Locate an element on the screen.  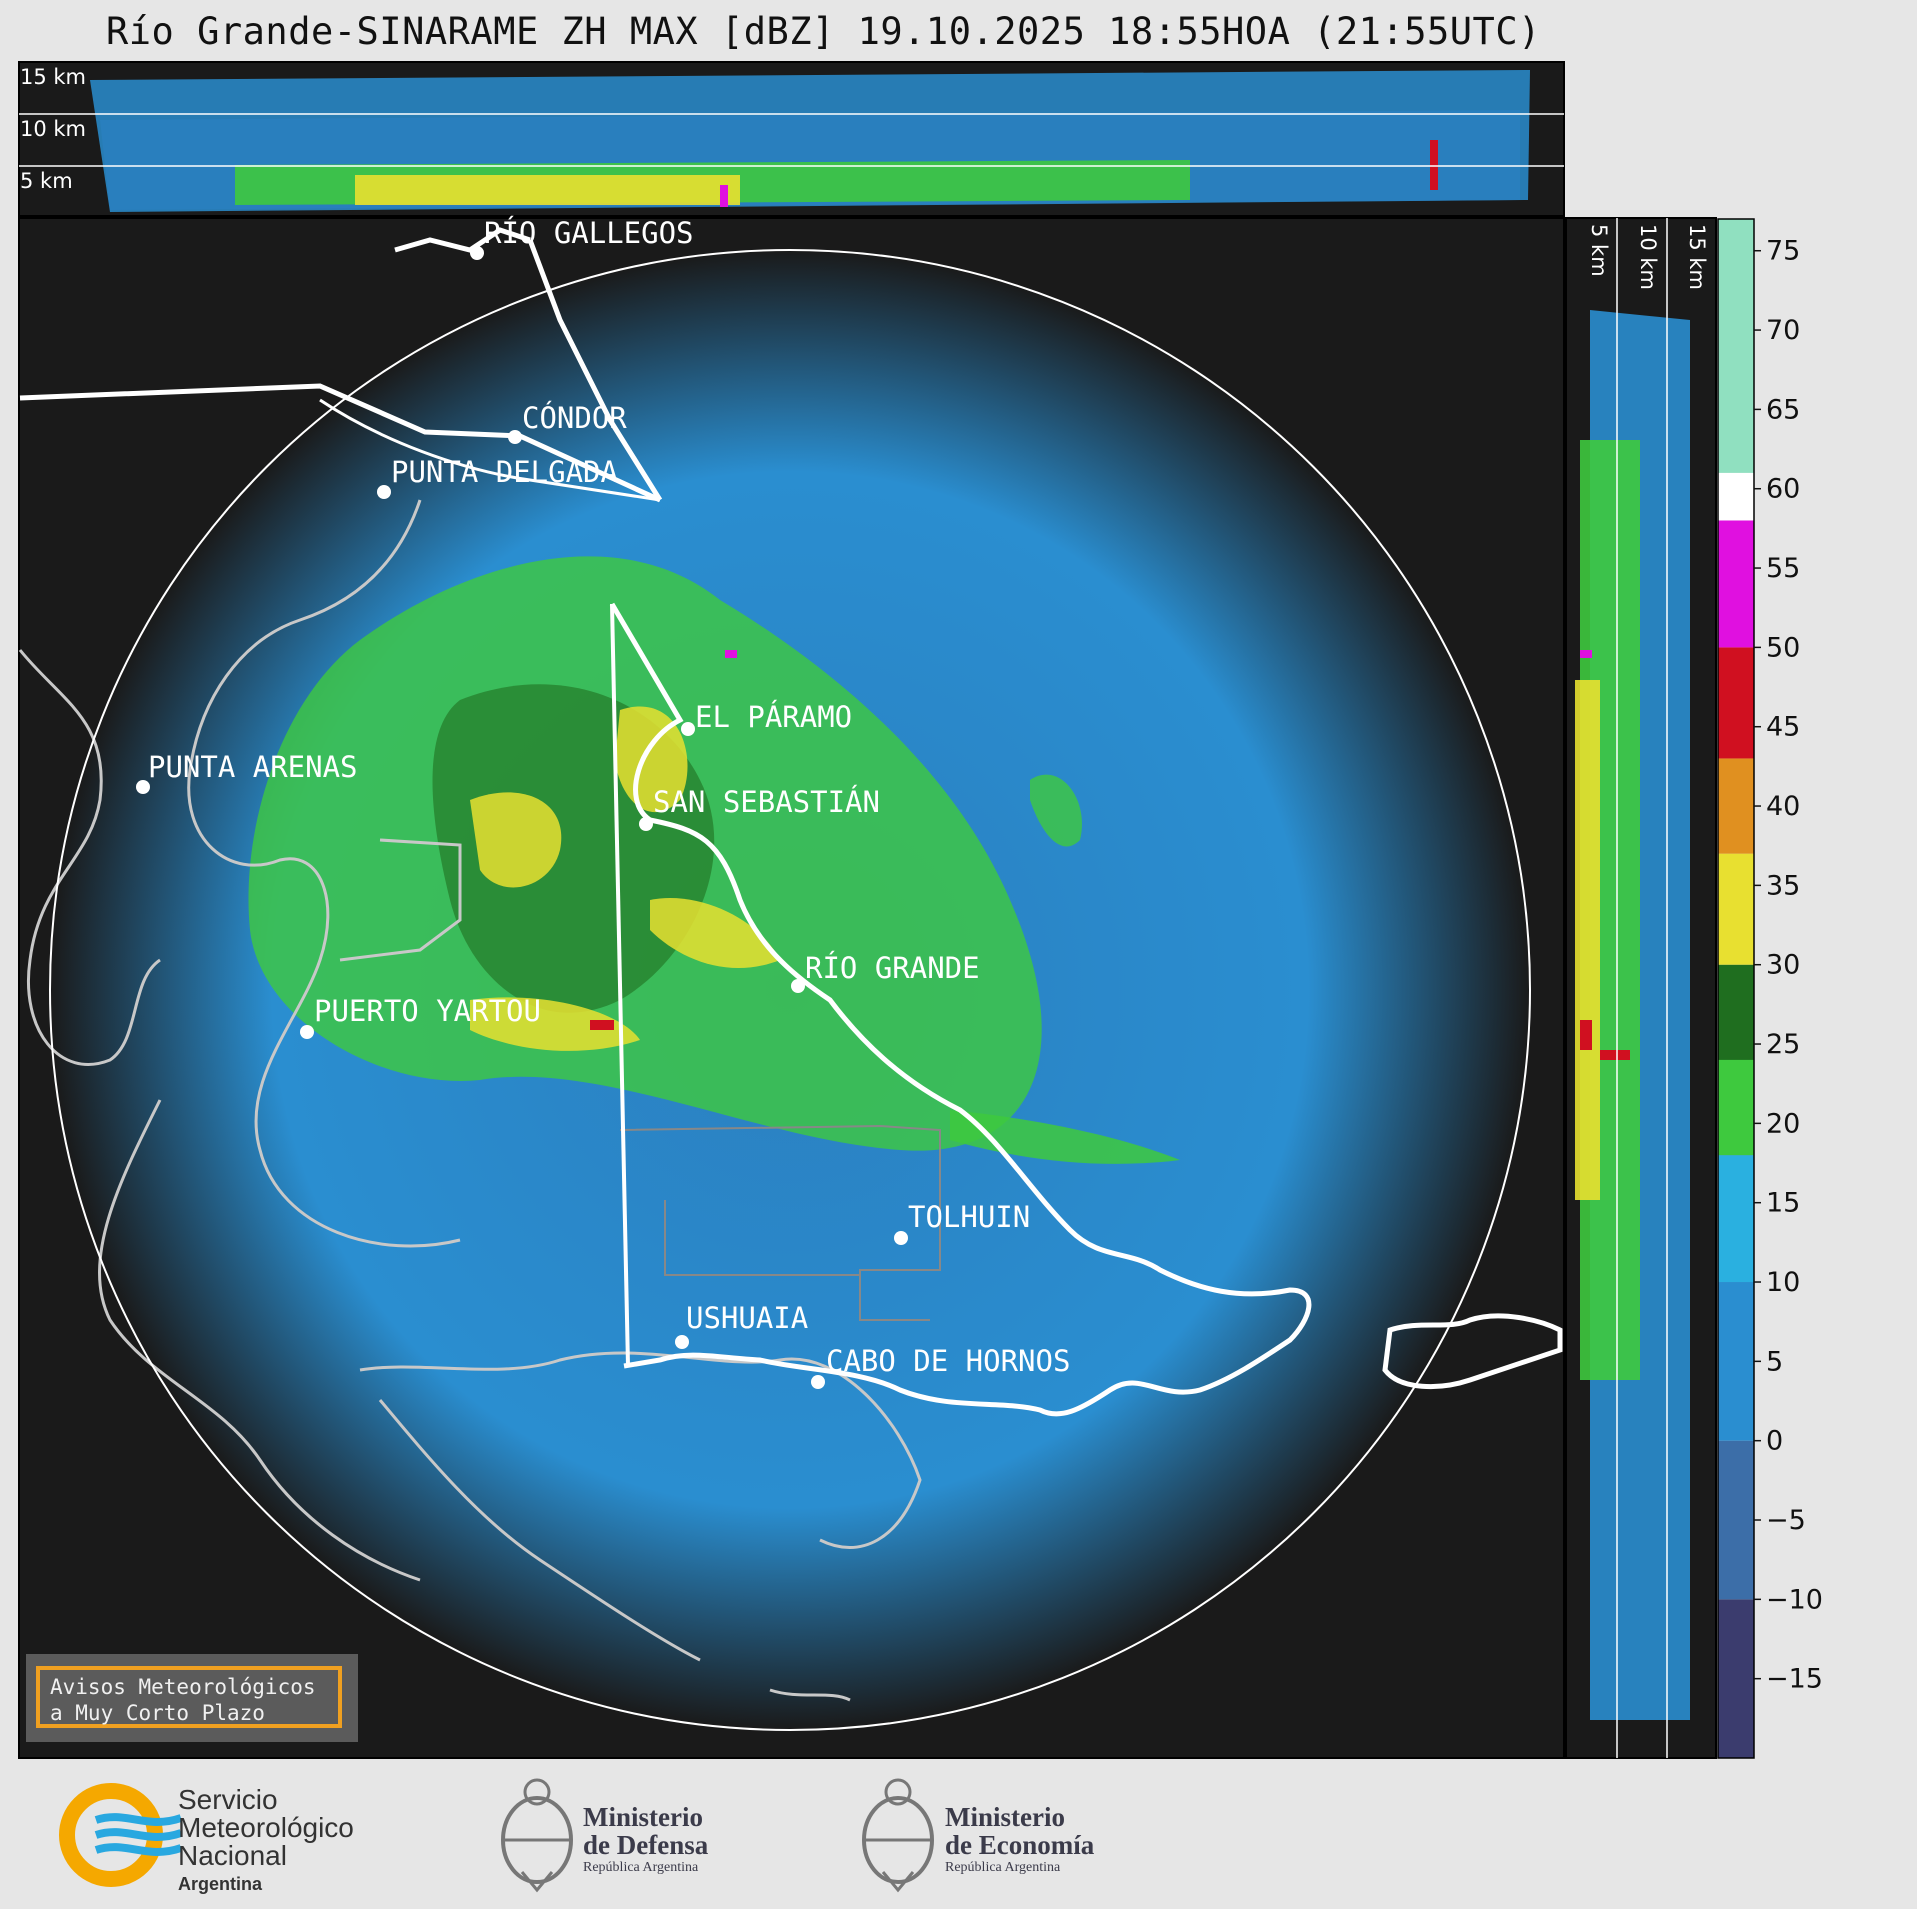
smn-line-2: Meteorológico is located at coordinates (266, 1827).